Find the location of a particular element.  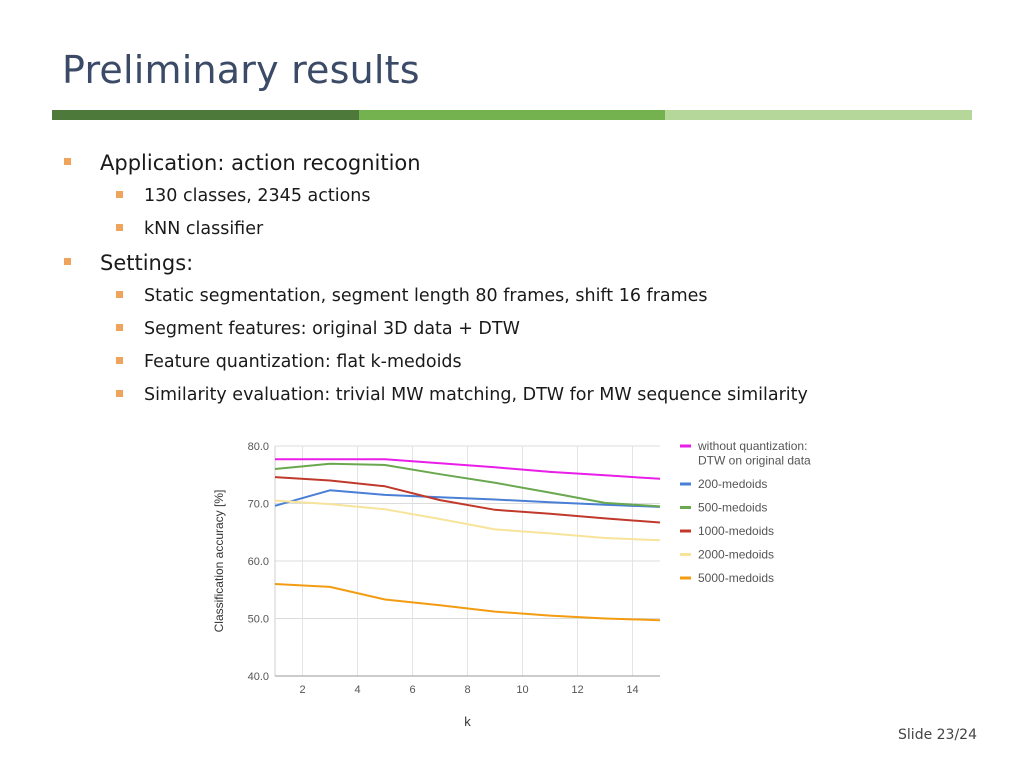

title-underline-bar is located at coordinates (512, 115).